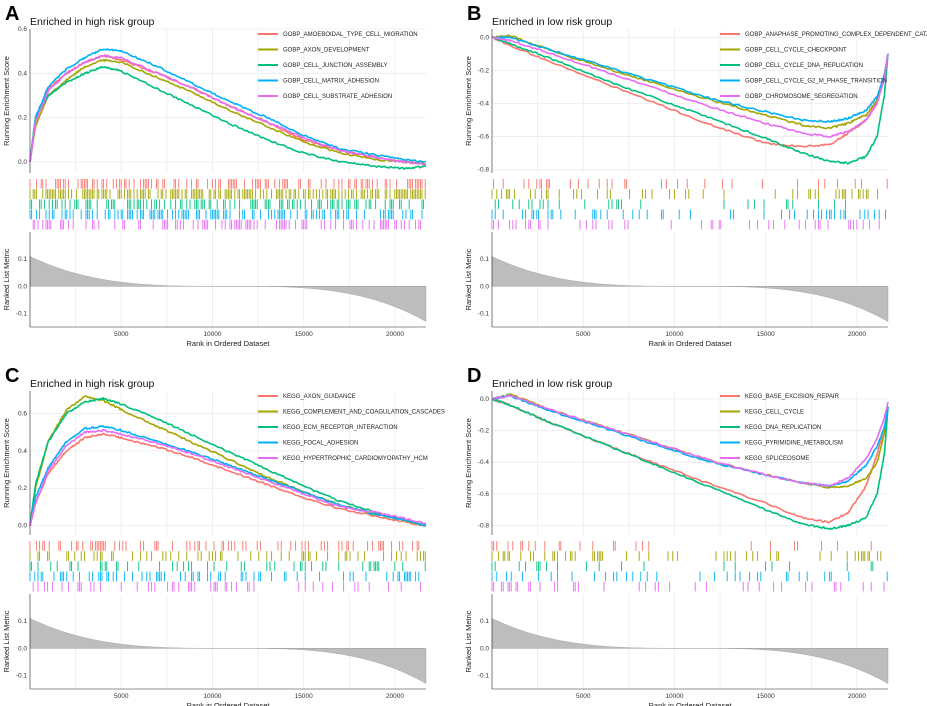 The height and width of the screenshot is (706, 927). What do you see at coordinates (22, 118) in the screenshot?
I see `y-tick-label: 0.2` at bounding box center [22, 118].